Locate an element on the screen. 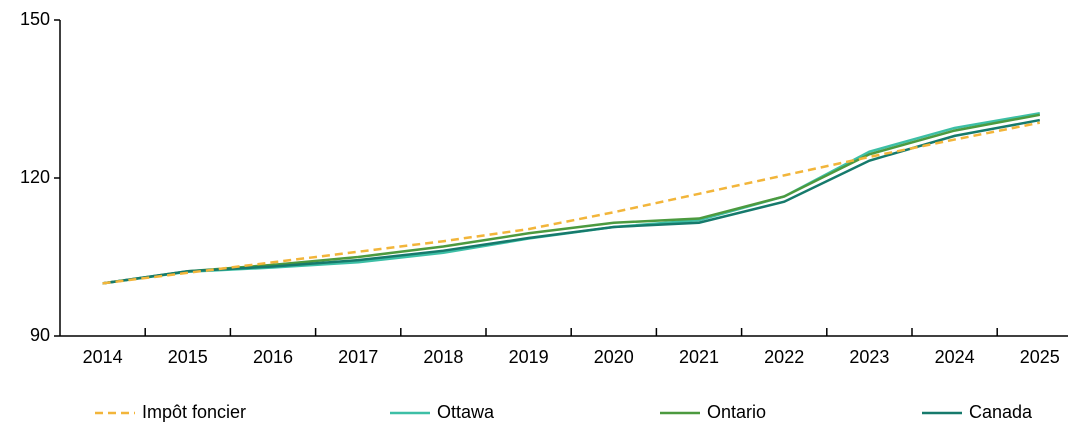 The image size is (1076, 434). legend-label: Impôt foncier is located at coordinates (194, 412).